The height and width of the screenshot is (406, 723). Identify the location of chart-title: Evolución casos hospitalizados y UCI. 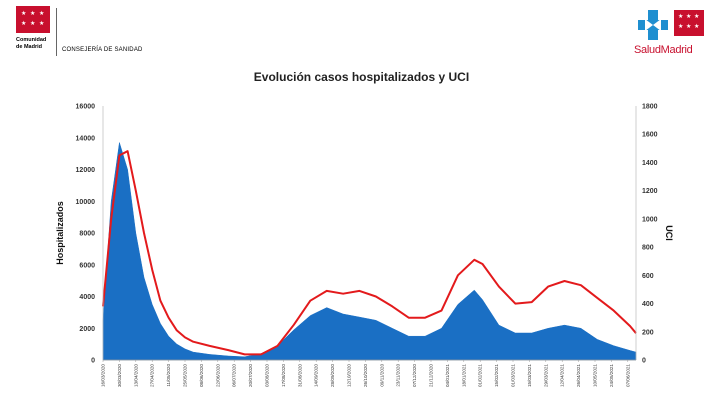
(361, 77).